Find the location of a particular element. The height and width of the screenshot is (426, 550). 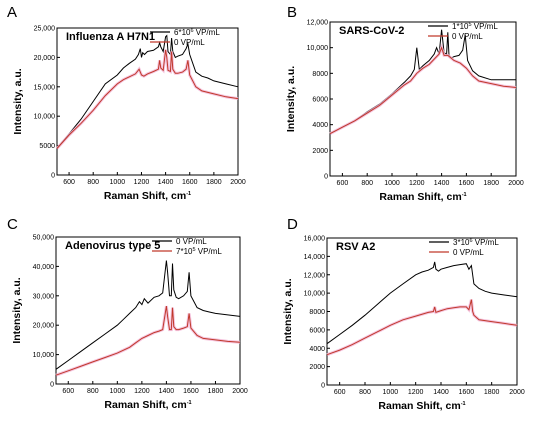

legend-label: 1*105 VP/mL is located at coordinates (475, 26).